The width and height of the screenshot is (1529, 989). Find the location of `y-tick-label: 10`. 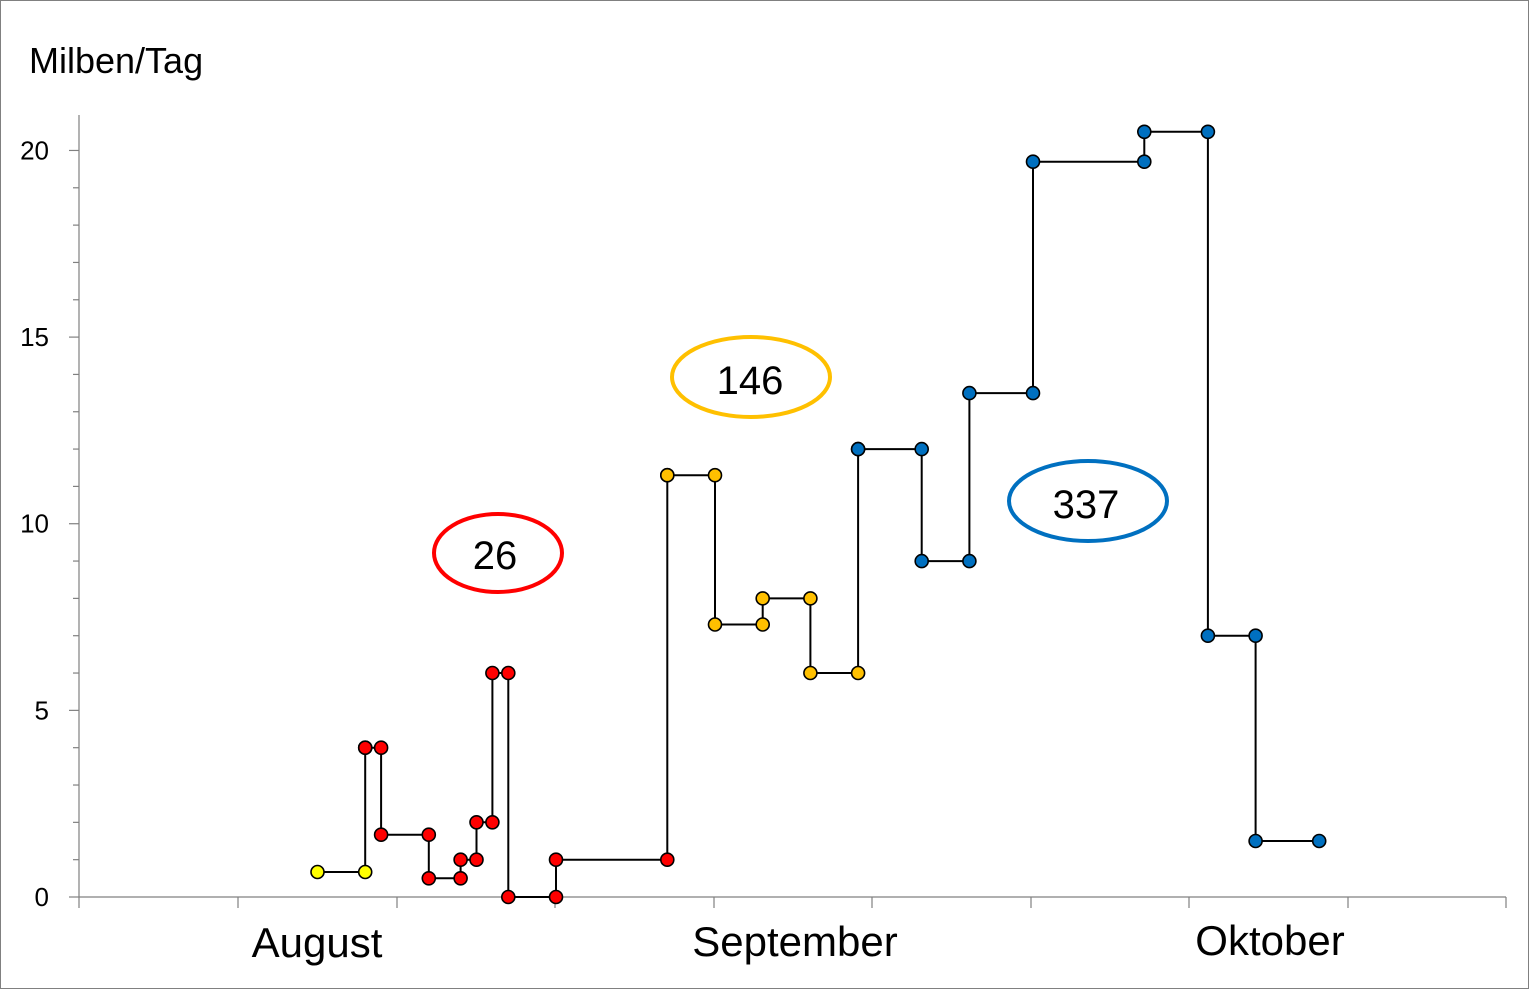

y-tick-label: 10 is located at coordinates (34, 524).